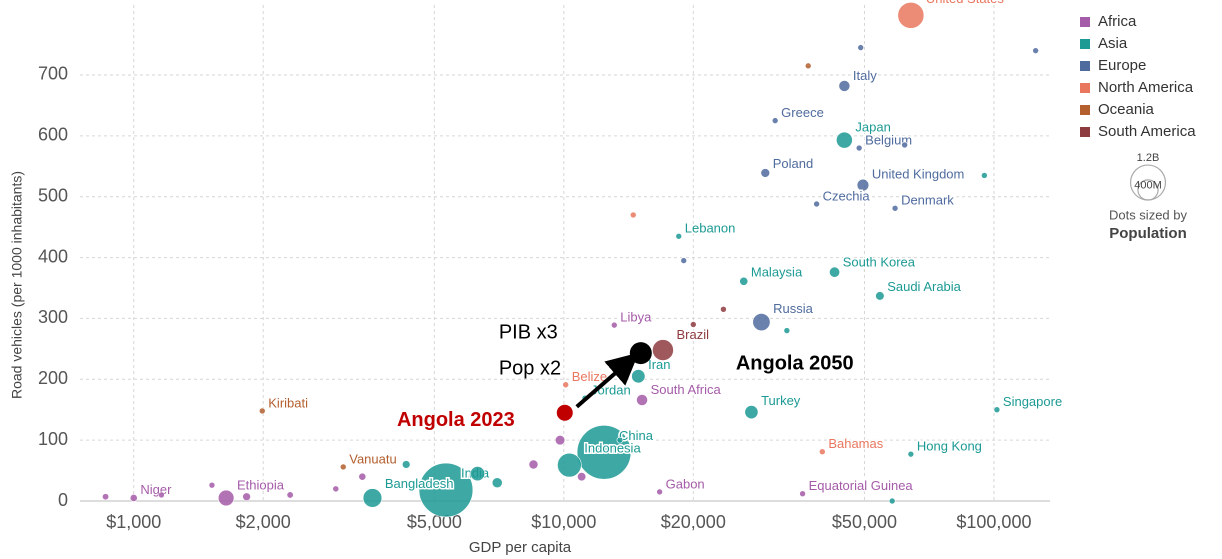  Describe the element at coordinates (563, 522) in the screenshot. I see `x-tick-label: $10,000` at that location.